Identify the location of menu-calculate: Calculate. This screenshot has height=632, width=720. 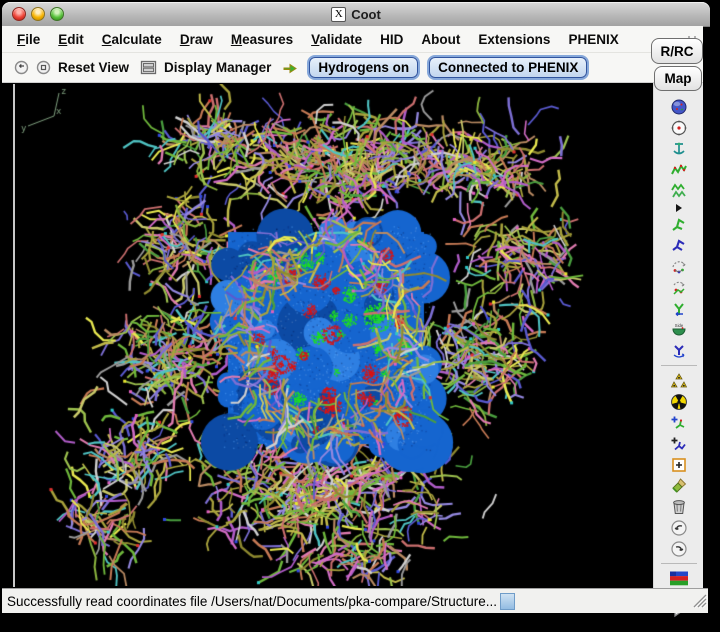
(132, 39).